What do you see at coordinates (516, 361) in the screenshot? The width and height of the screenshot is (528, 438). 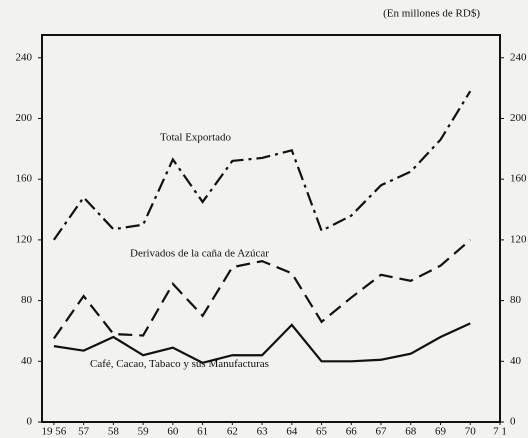 I see `y2-tick-label: 40` at bounding box center [516, 361].